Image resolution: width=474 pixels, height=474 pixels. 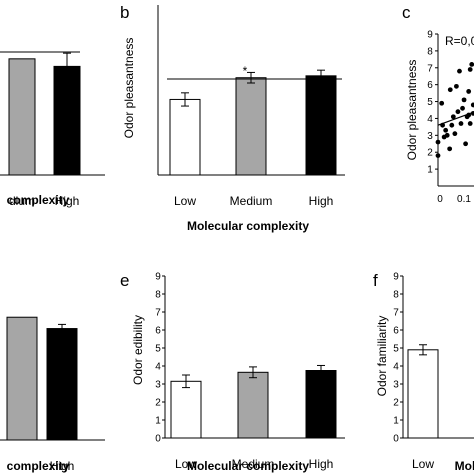 I want to click on panel-f-letter: f, so click(x=375, y=280).